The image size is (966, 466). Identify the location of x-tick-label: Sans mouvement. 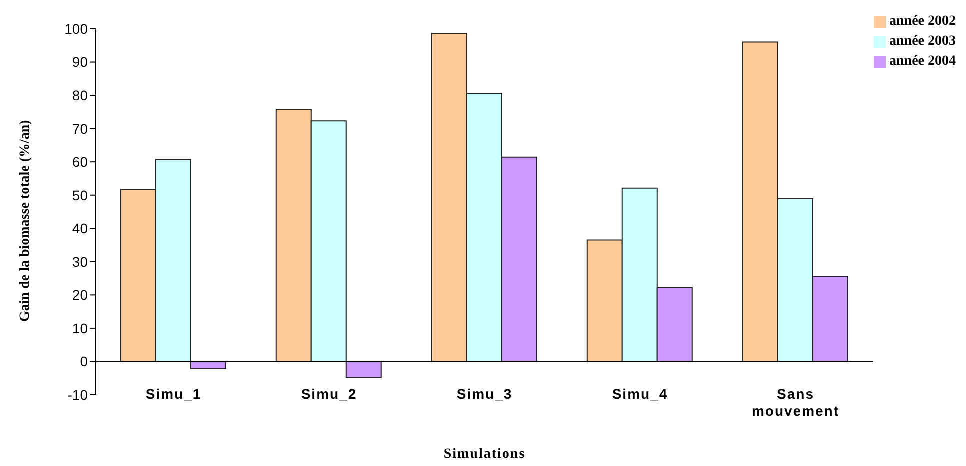
(796, 402).